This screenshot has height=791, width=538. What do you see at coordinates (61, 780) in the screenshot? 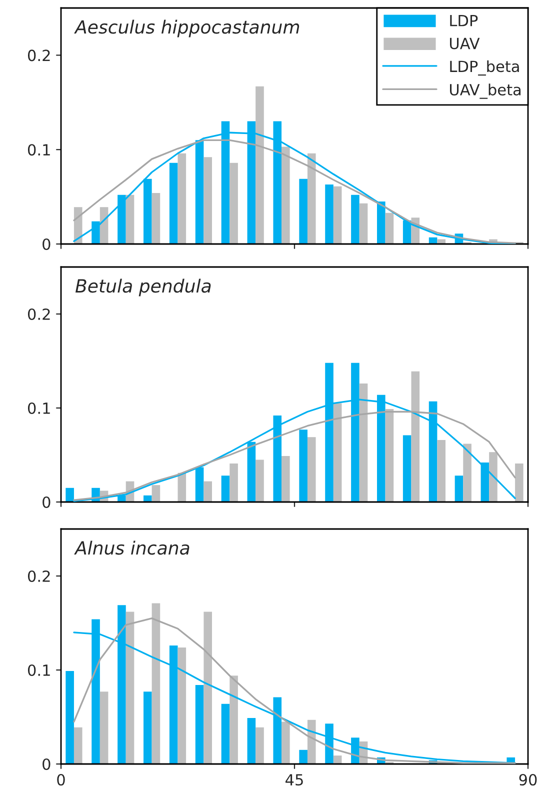
I see `x-tick-label: 0` at bounding box center [61, 780].